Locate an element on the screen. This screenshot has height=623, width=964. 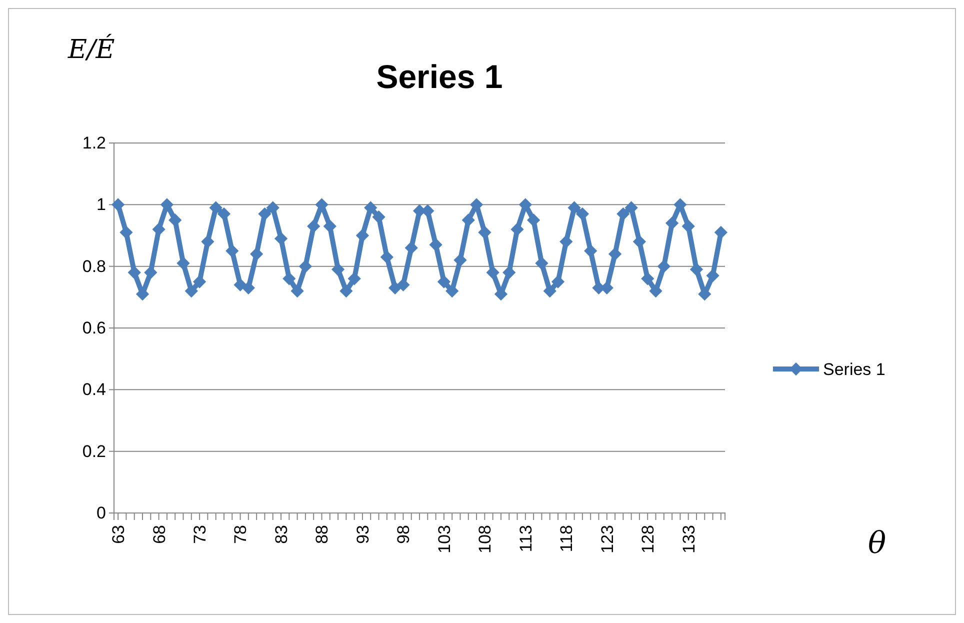
x-tick-label: 88 is located at coordinates (322, 534).